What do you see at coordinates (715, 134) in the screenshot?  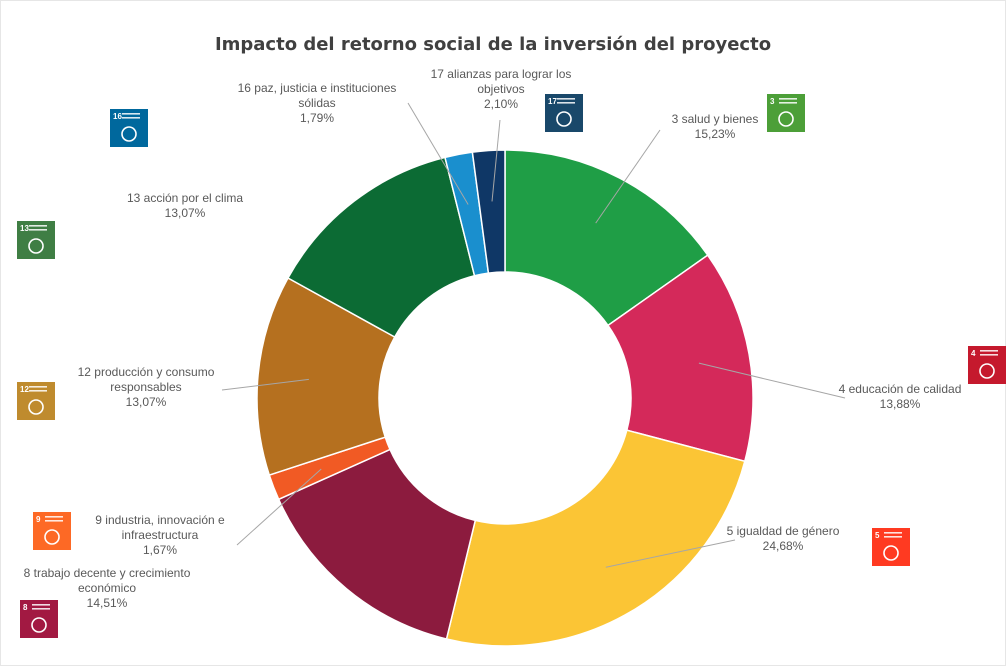 I see `data-label-value-ods3: 15,23%` at bounding box center [715, 134].